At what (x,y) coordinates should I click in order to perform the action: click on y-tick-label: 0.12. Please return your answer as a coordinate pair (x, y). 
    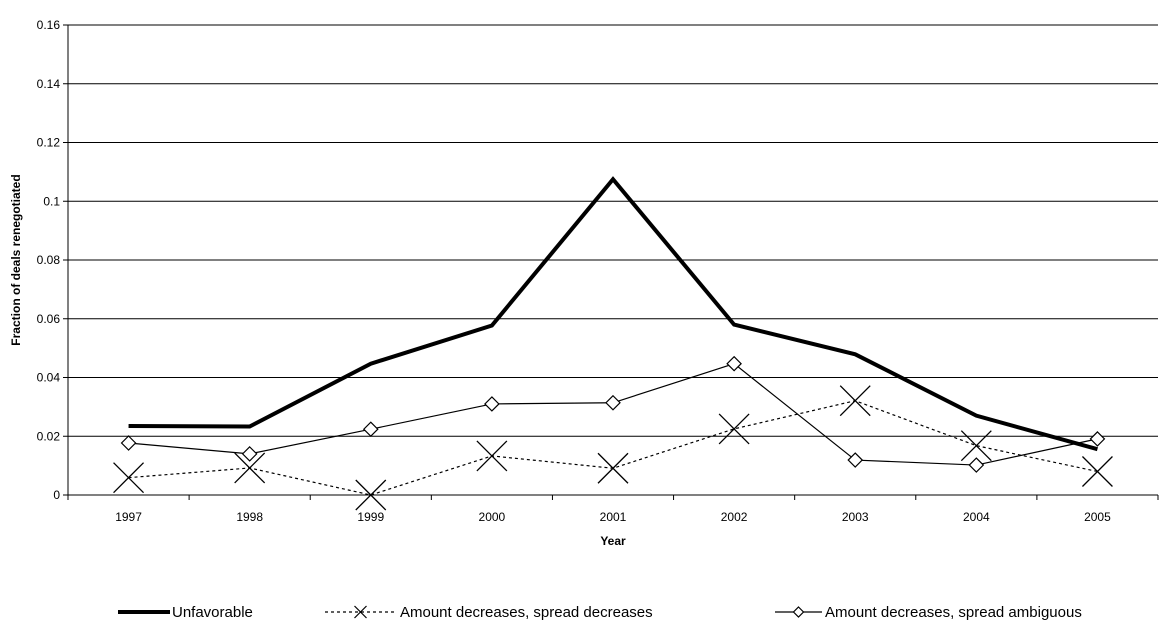
    Looking at the image, I should click on (49, 143).